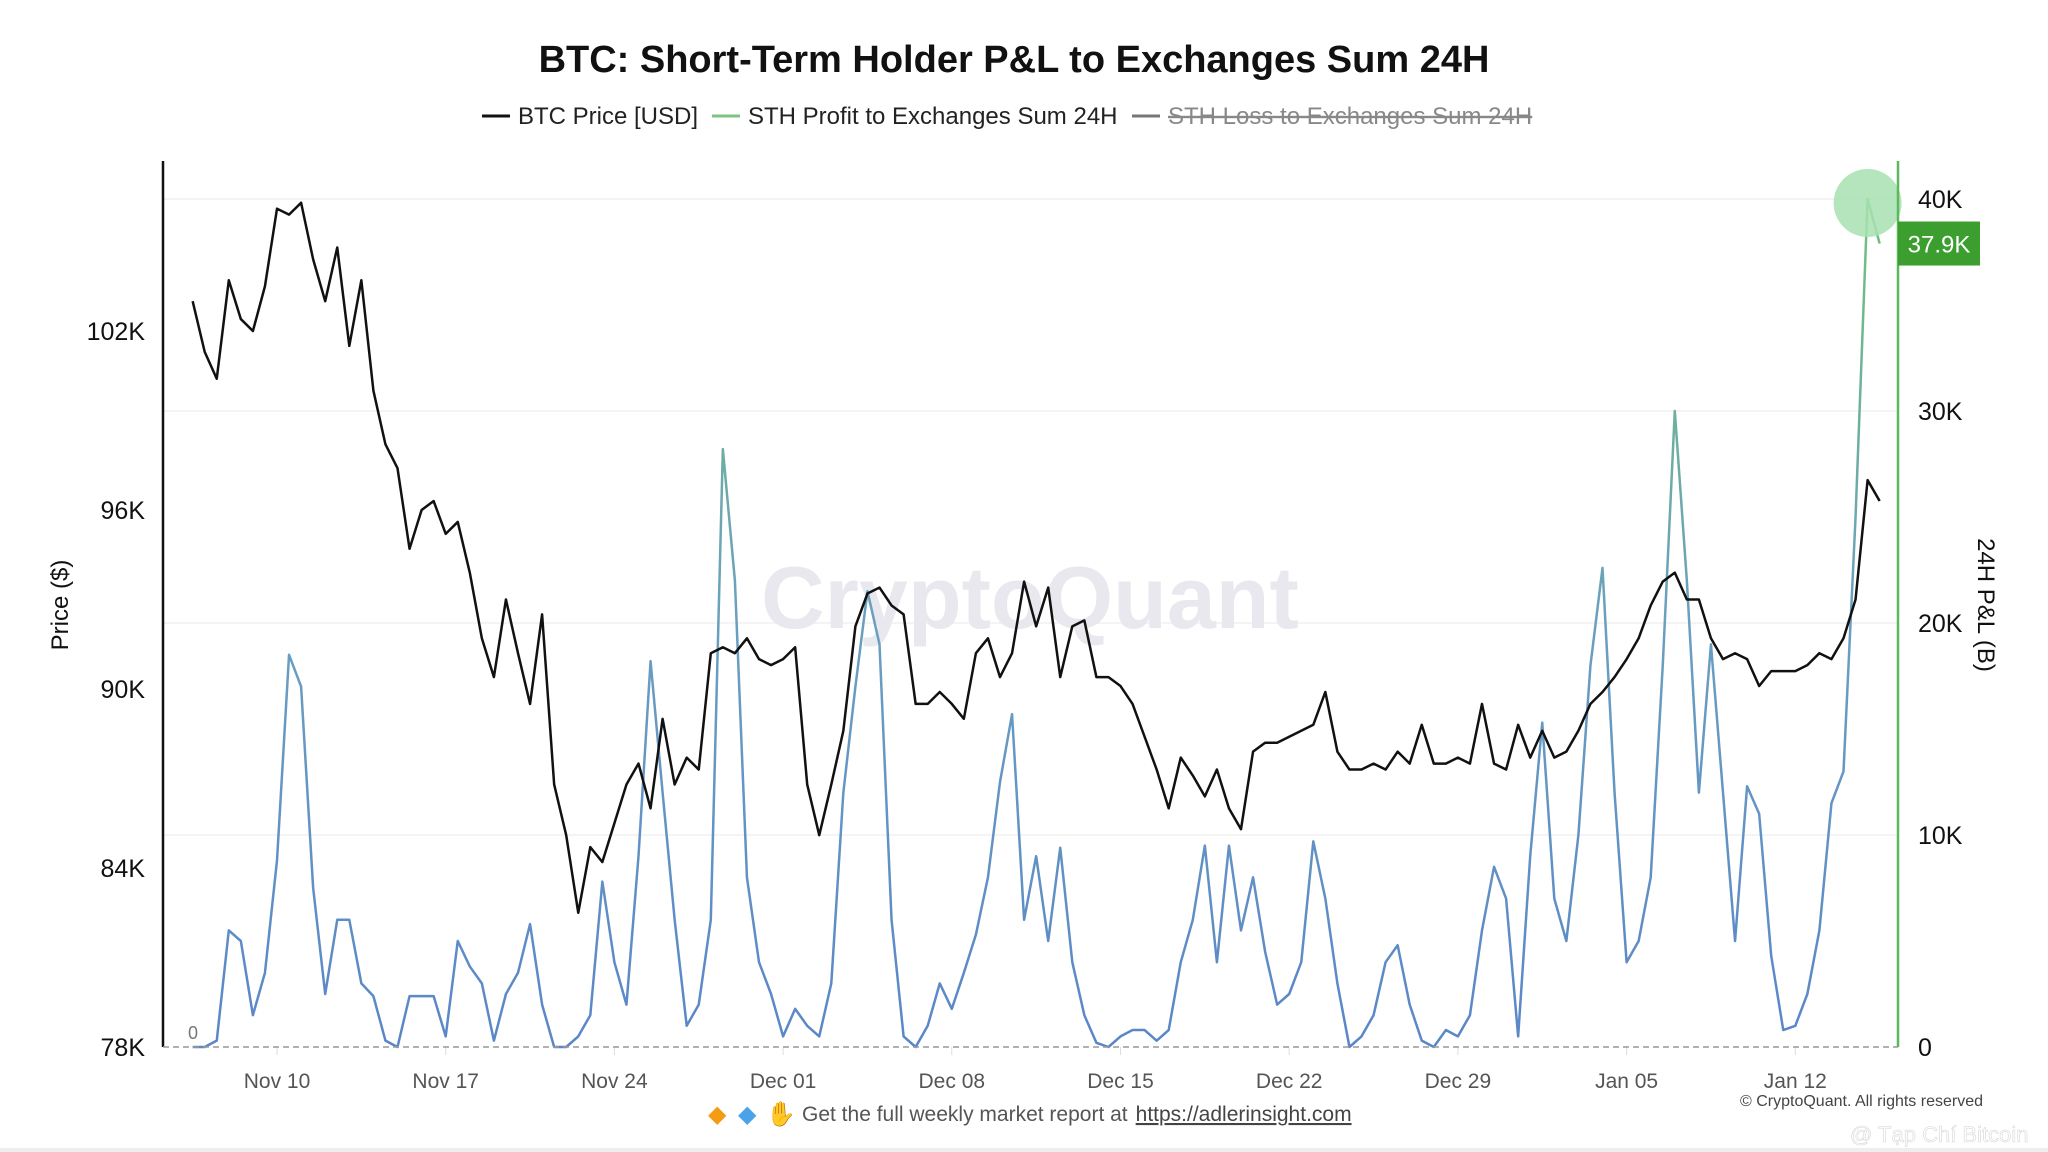 Image resolution: width=2048 pixels, height=1152 pixels. What do you see at coordinates (1861, 1101) in the screenshot?
I see `copyright: © CryptoQuant. All rights reserved` at bounding box center [1861, 1101].